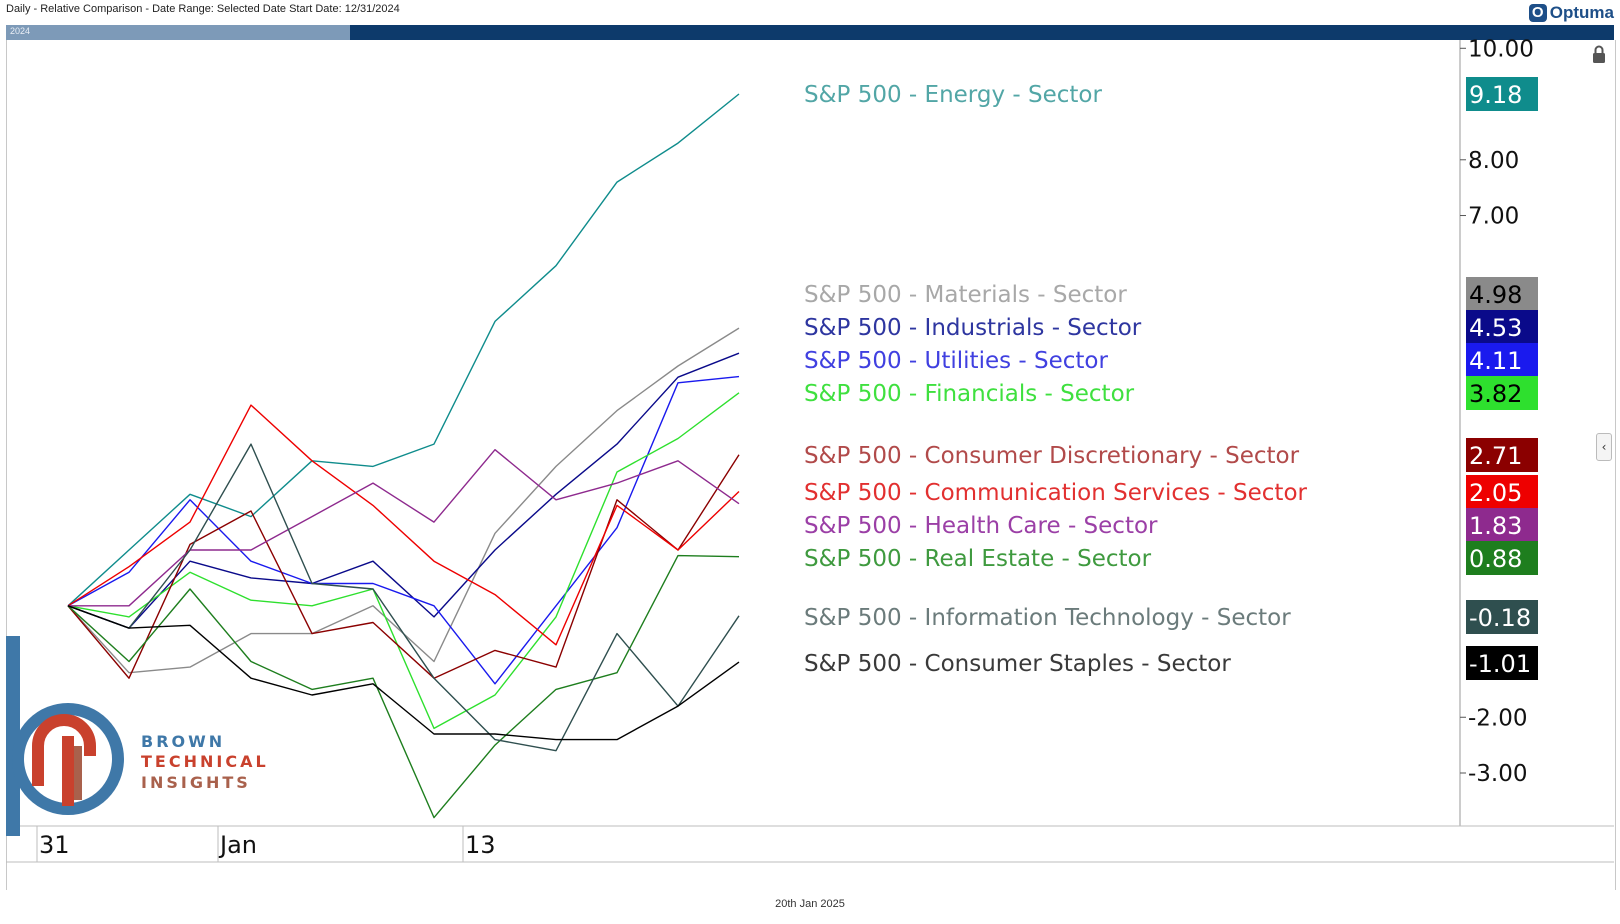 Image resolution: width=1620 pixels, height=924 pixels. I want to click on value-badge-label: 4.98, so click(1495, 295).